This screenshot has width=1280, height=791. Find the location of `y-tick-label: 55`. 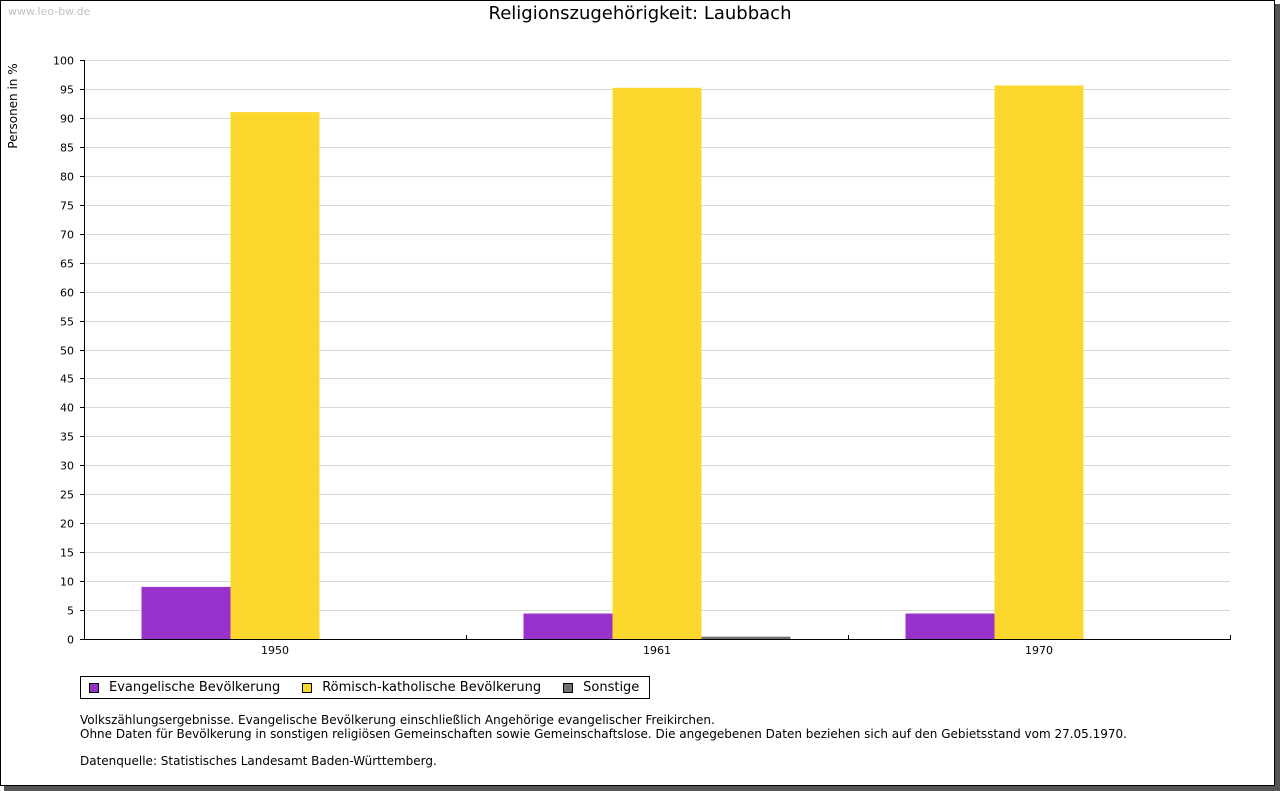

y-tick-label: 55 is located at coordinates (67, 322).